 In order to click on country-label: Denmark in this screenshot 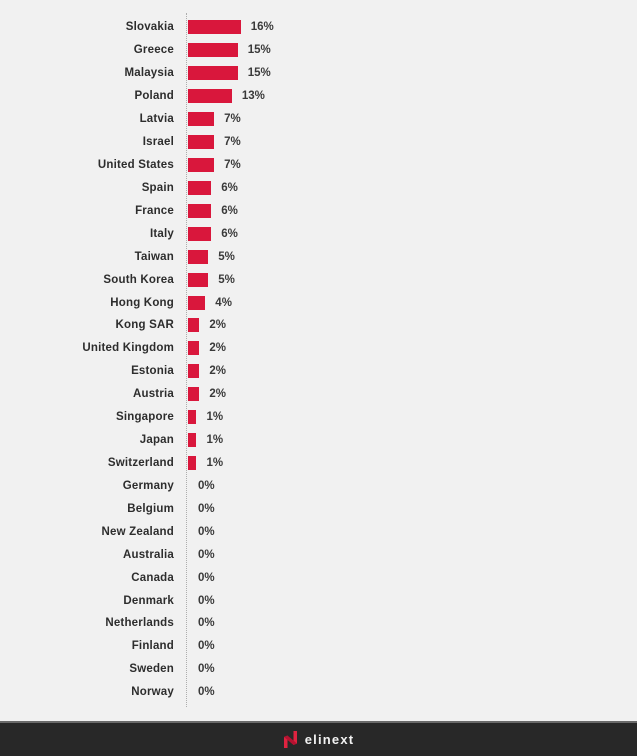, I will do `click(148, 600)`.